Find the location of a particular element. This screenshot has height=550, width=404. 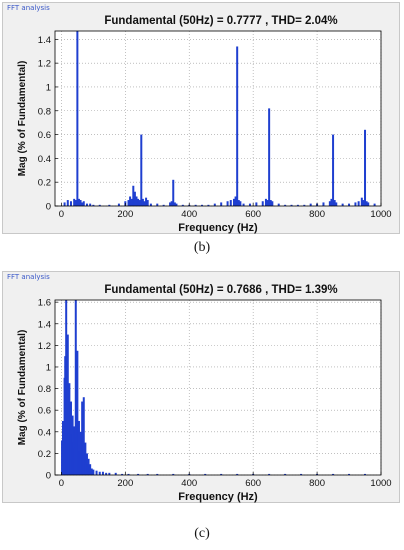

y-tick-label: 1.6 is located at coordinates (44, 303).